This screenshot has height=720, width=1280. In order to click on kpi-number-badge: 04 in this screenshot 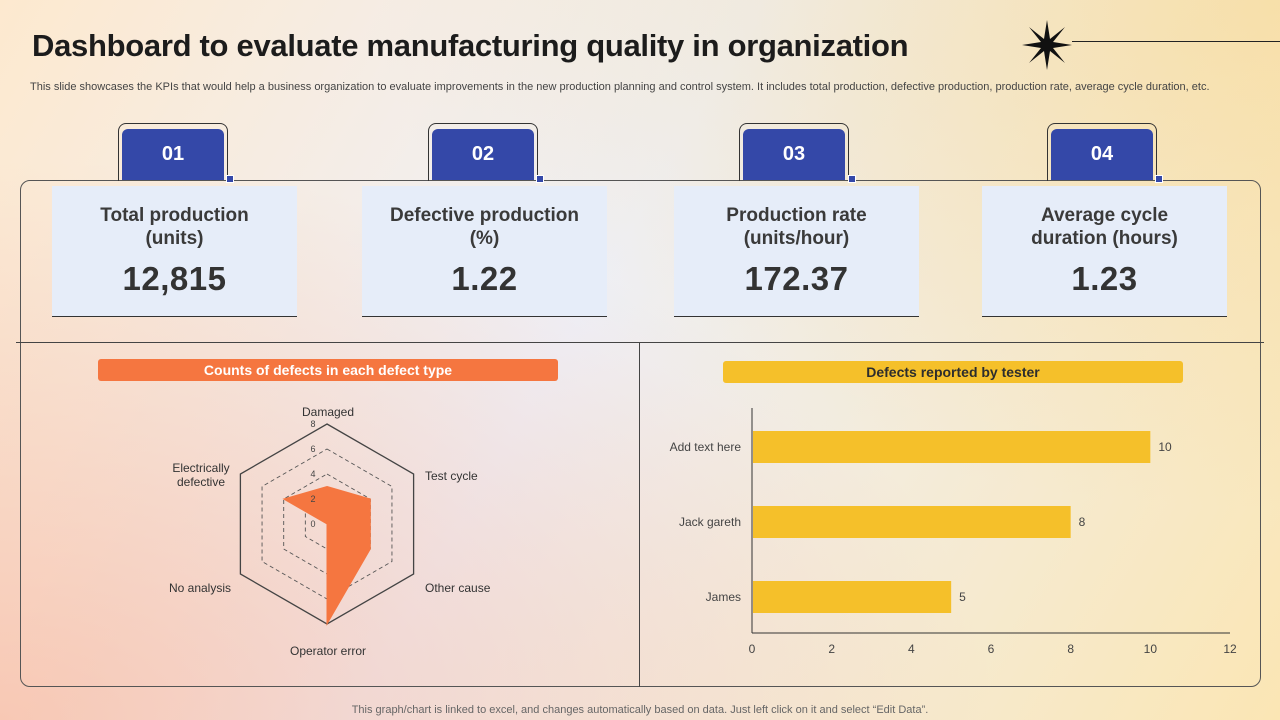, I will do `click(1102, 154)`.